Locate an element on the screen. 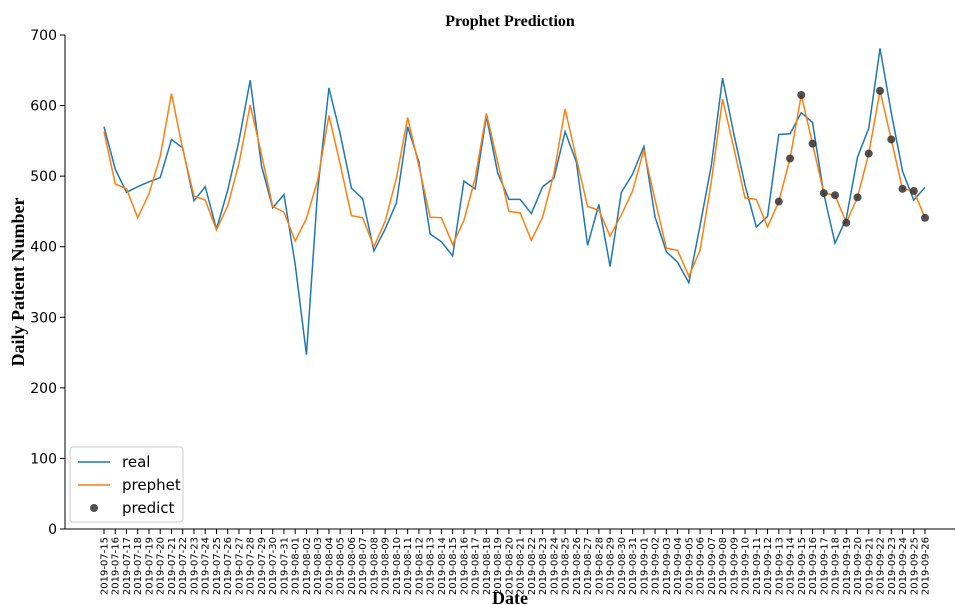  y-tick-label: 300 is located at coordinates (43, 318).